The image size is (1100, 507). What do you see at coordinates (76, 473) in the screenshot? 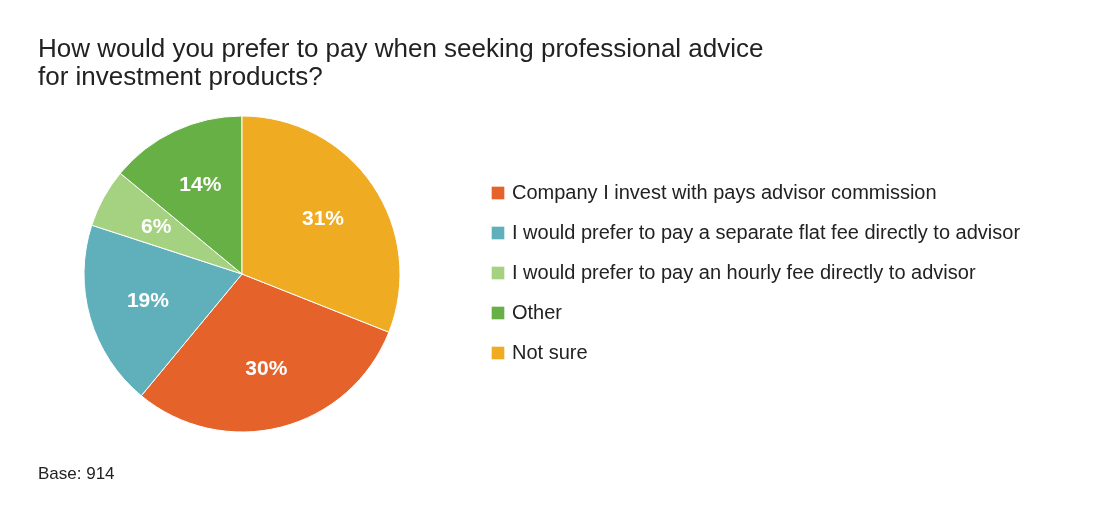
I see `text: Base: 914` at bounding box center [76, 473].